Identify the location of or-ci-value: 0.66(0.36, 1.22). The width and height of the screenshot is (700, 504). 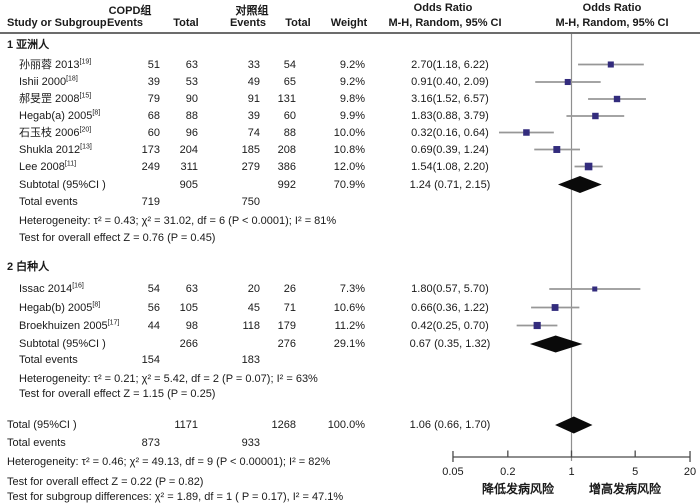
(450, 307).